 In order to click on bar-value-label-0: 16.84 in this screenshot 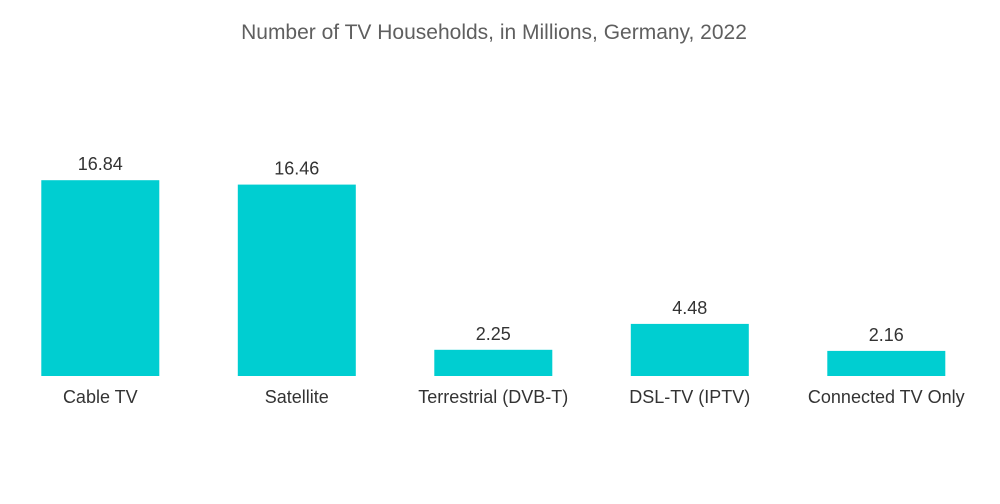, I will do `click(100, 164)`.